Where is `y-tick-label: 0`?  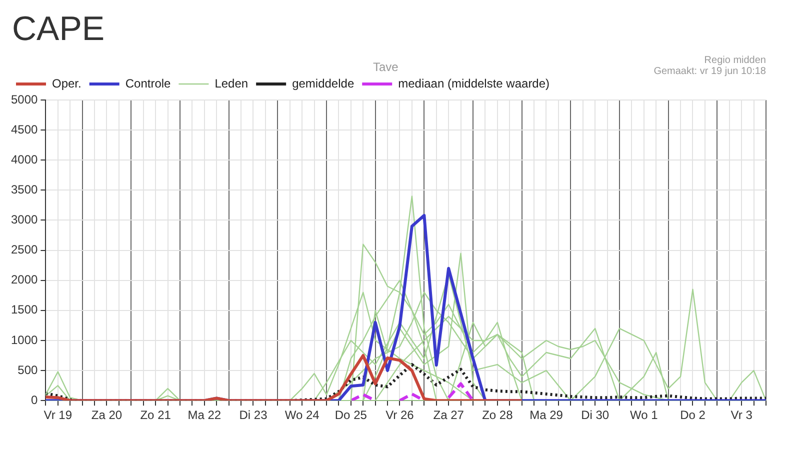 y-tick-label: 0 is located at coordinates (34, 399).